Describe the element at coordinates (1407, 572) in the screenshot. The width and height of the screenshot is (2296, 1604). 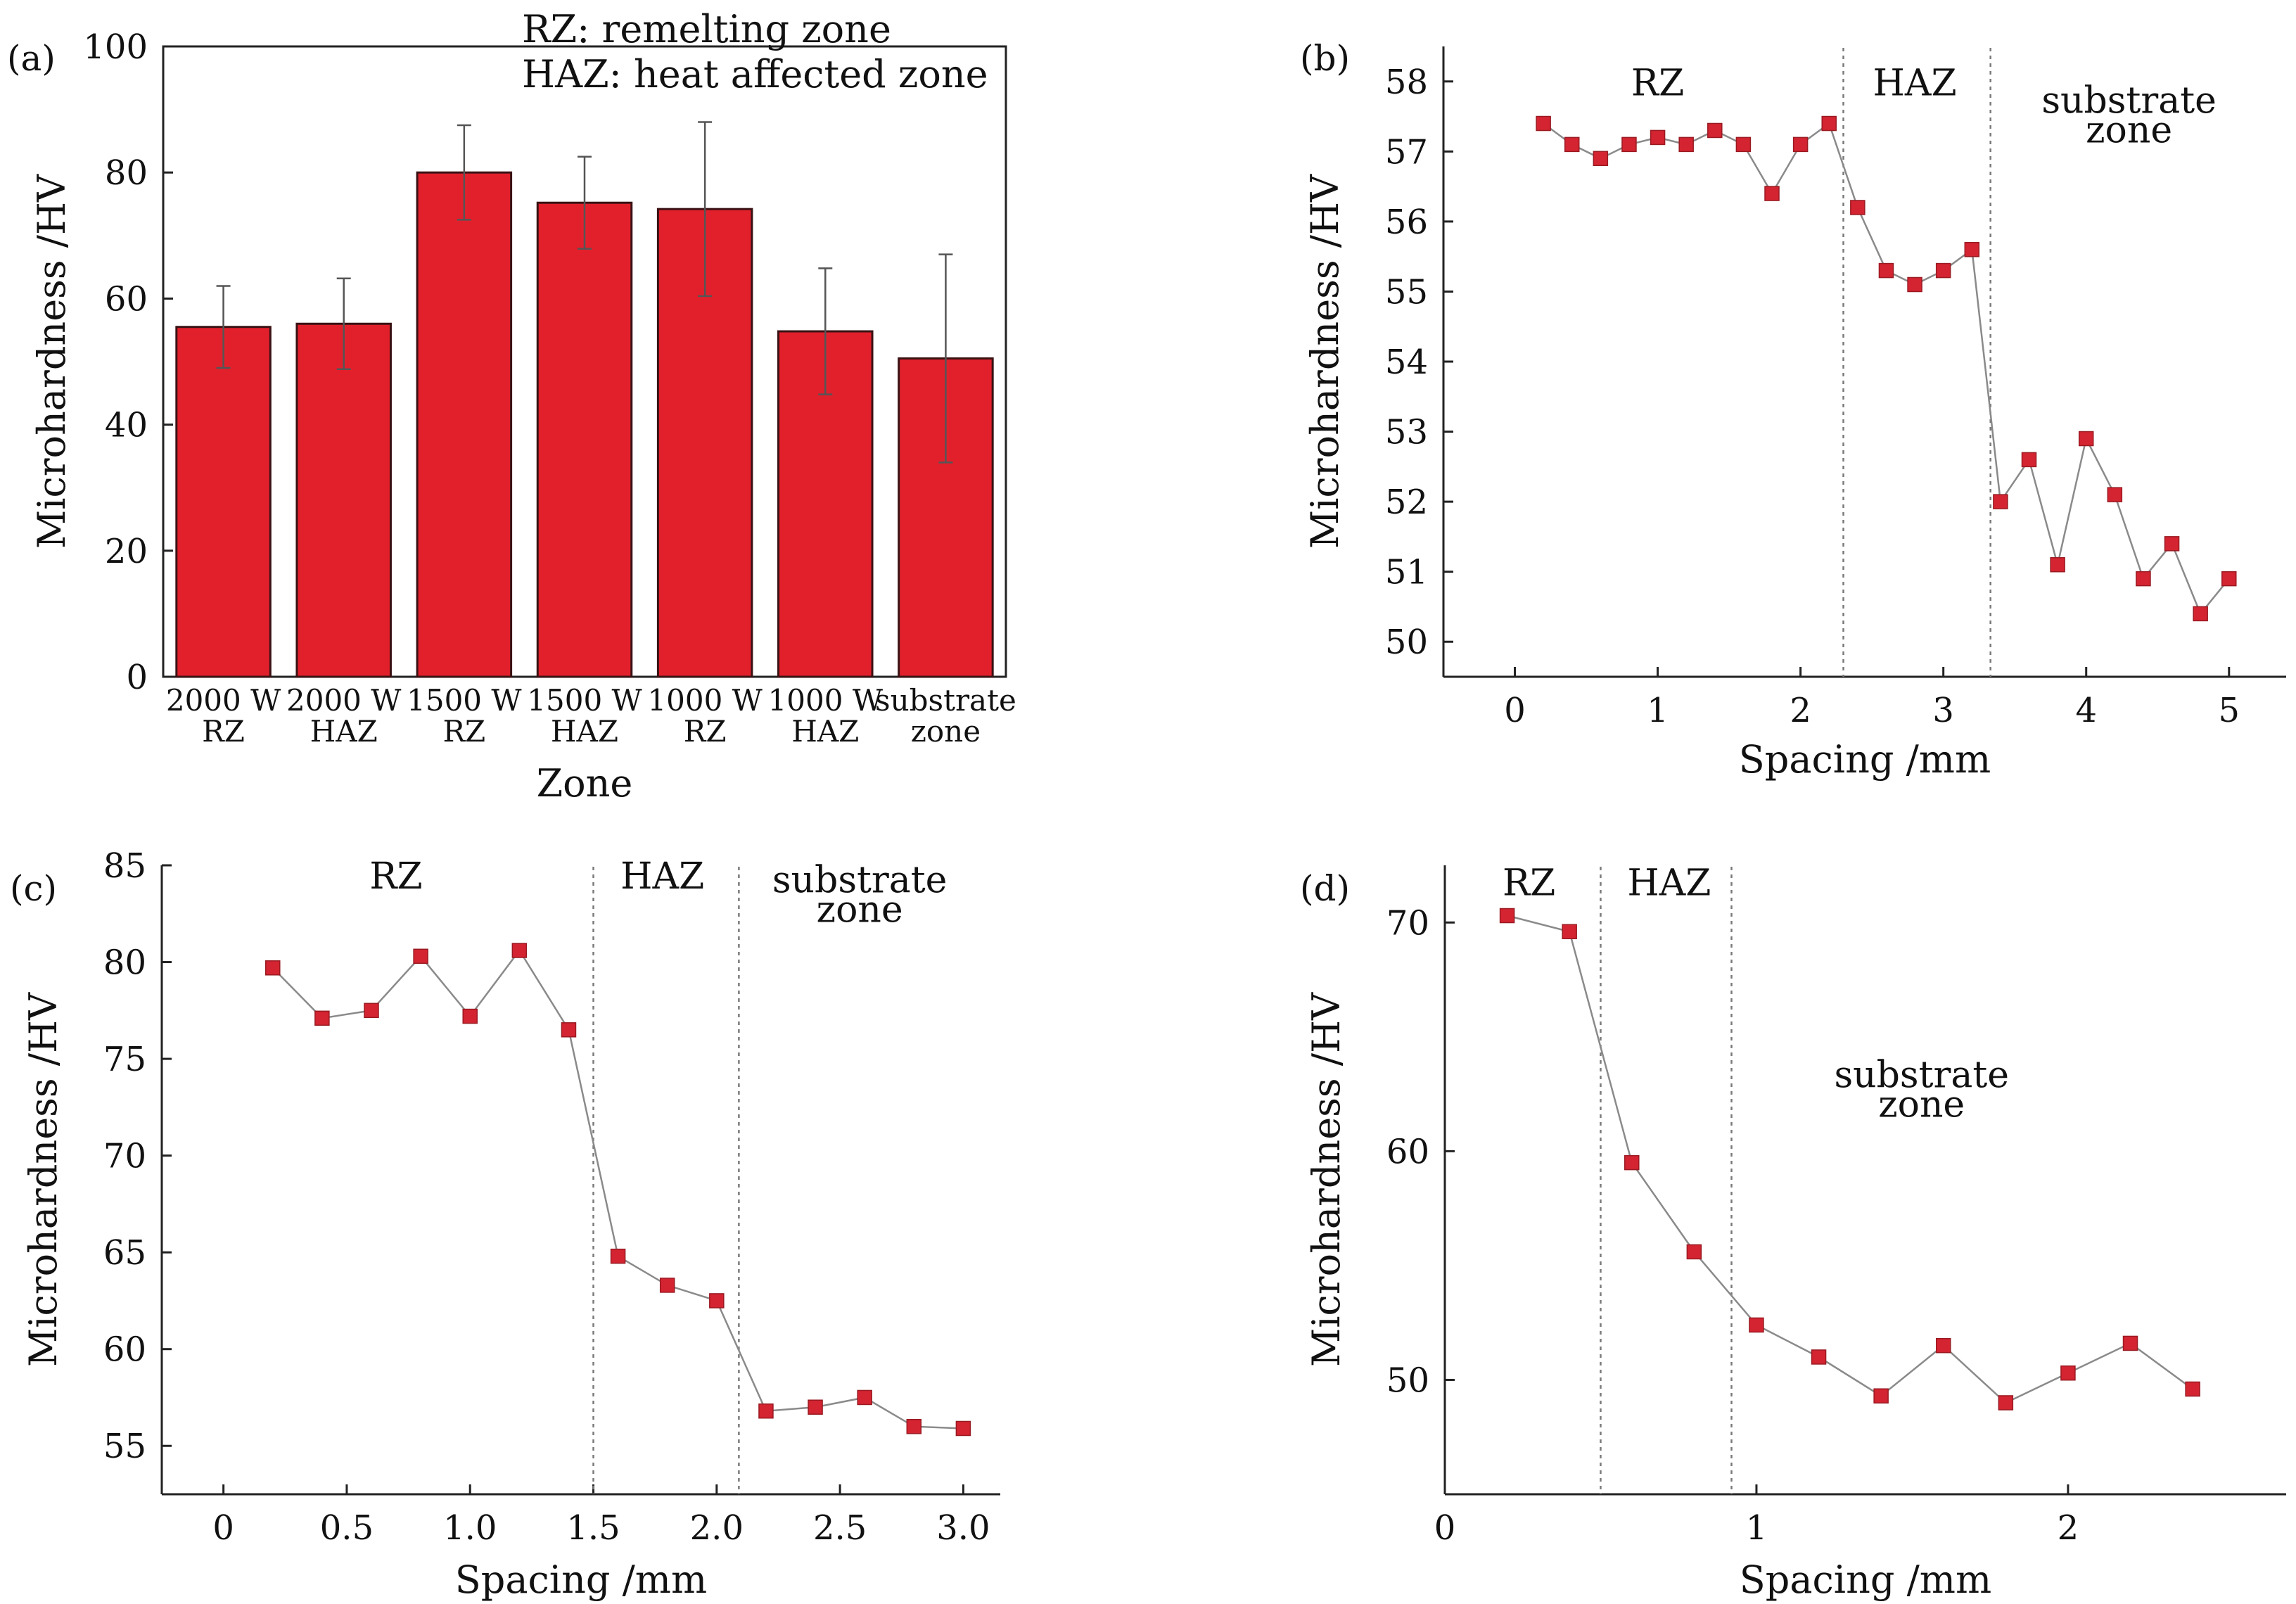
I see `y-tick-label: 51` at that location.